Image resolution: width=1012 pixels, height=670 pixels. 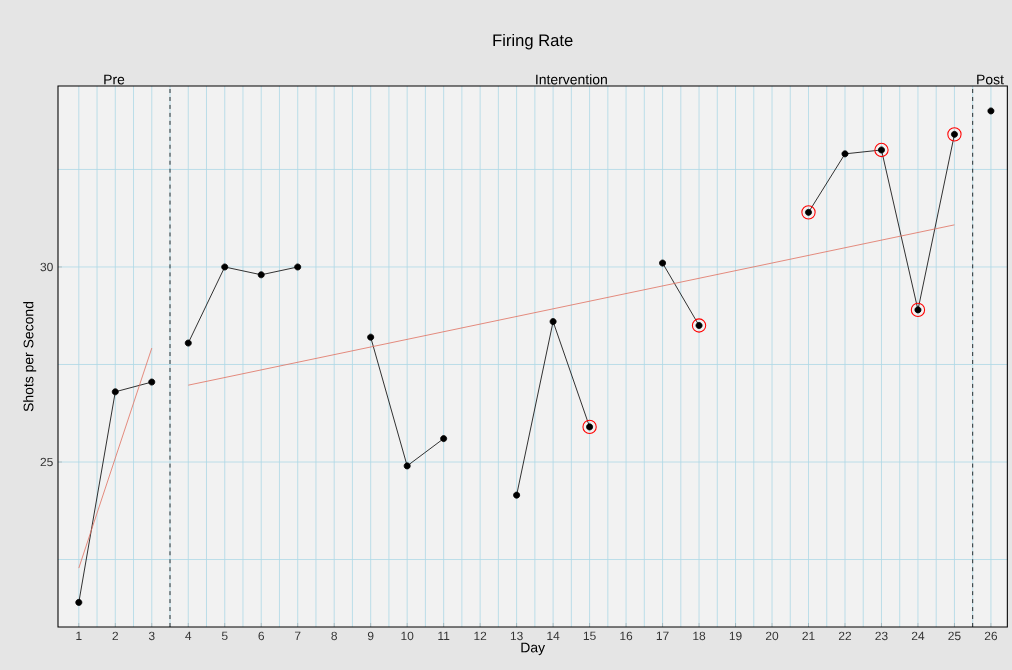 What do you see at coordinates (954, 636) in the screenshot?
I see `x-tick-label: 25` at bounding box center [954, 636].